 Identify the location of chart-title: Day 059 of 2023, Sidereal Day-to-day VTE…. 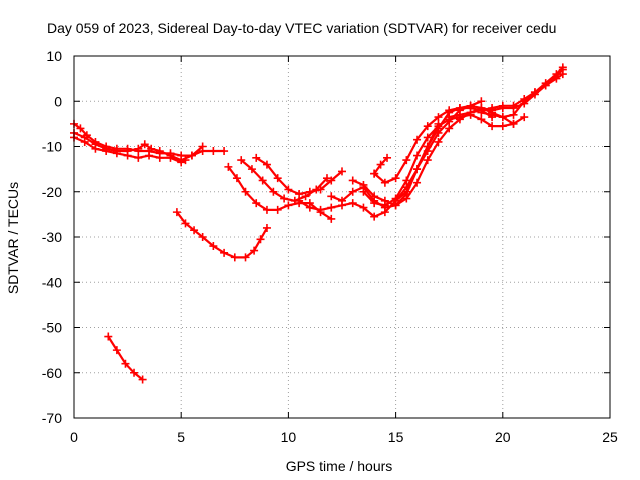
(301, 28).